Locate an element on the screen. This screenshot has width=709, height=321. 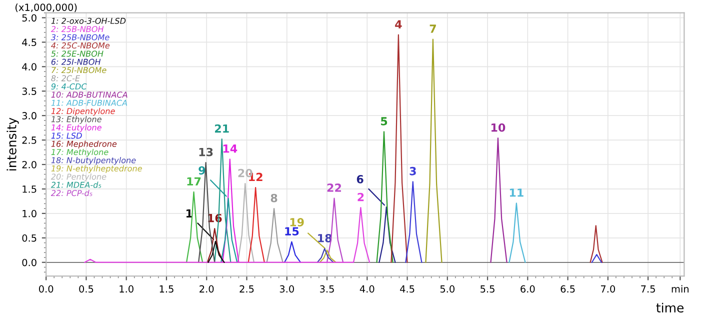
x-tick-label: 3.0 is located at coordinates (287, 289).